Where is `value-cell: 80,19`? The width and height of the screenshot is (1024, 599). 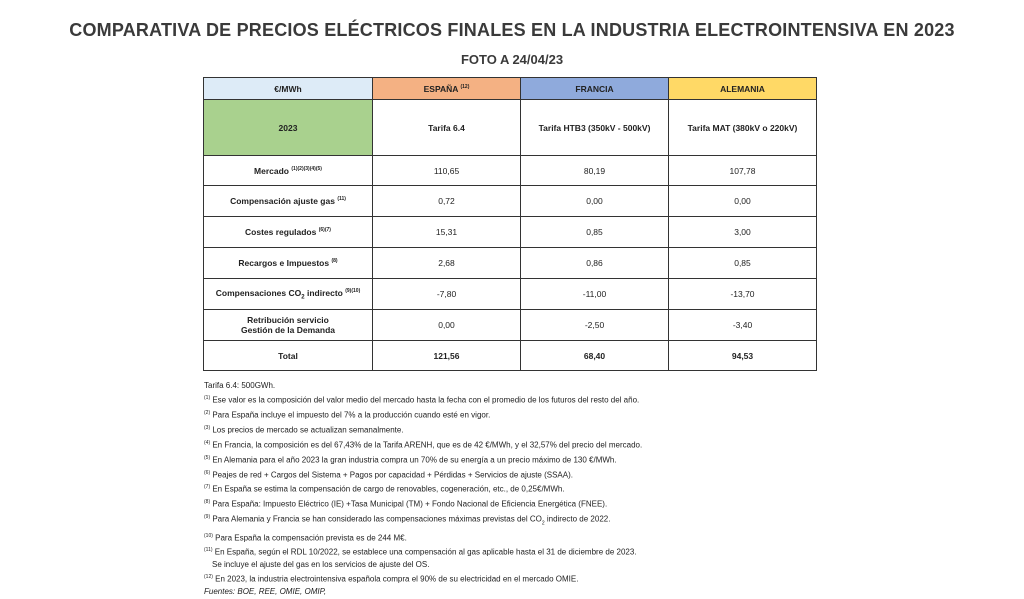 value-cell: 80,19 is located at coordinates (594, 170).